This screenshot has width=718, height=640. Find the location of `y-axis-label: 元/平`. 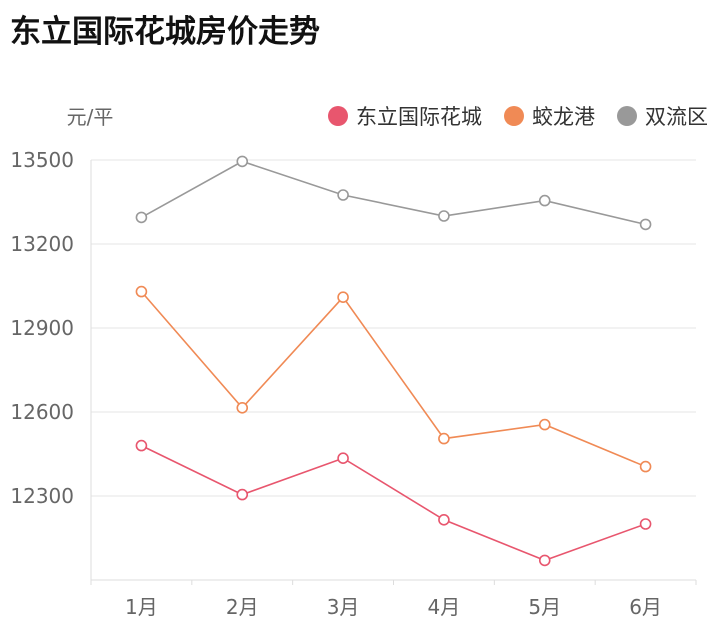

y-axis-label: 元/平 is located at coordinates (90, 117).